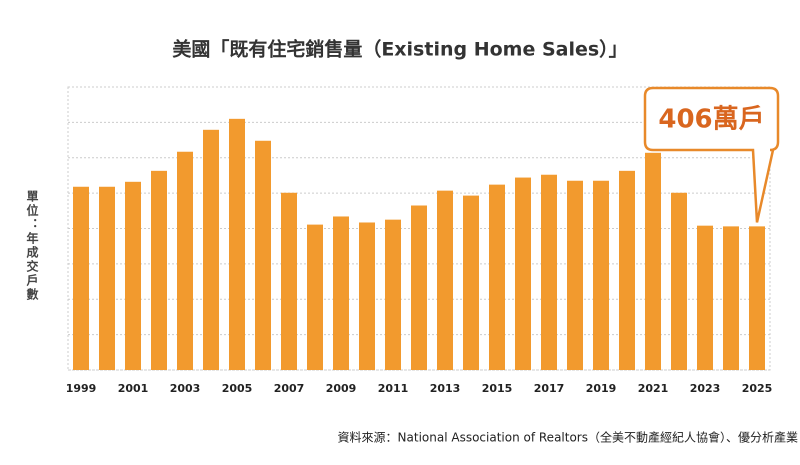  I want to click on x-tick-label: 2015, so click(497, 388).